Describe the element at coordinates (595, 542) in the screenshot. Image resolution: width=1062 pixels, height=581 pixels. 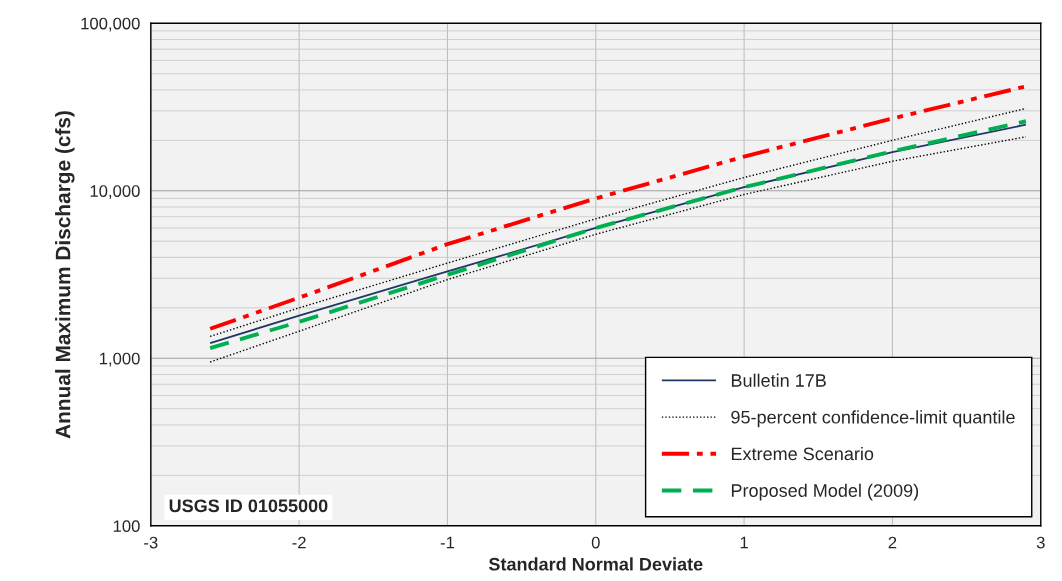
I see `x-tick-label: 0` at that location.